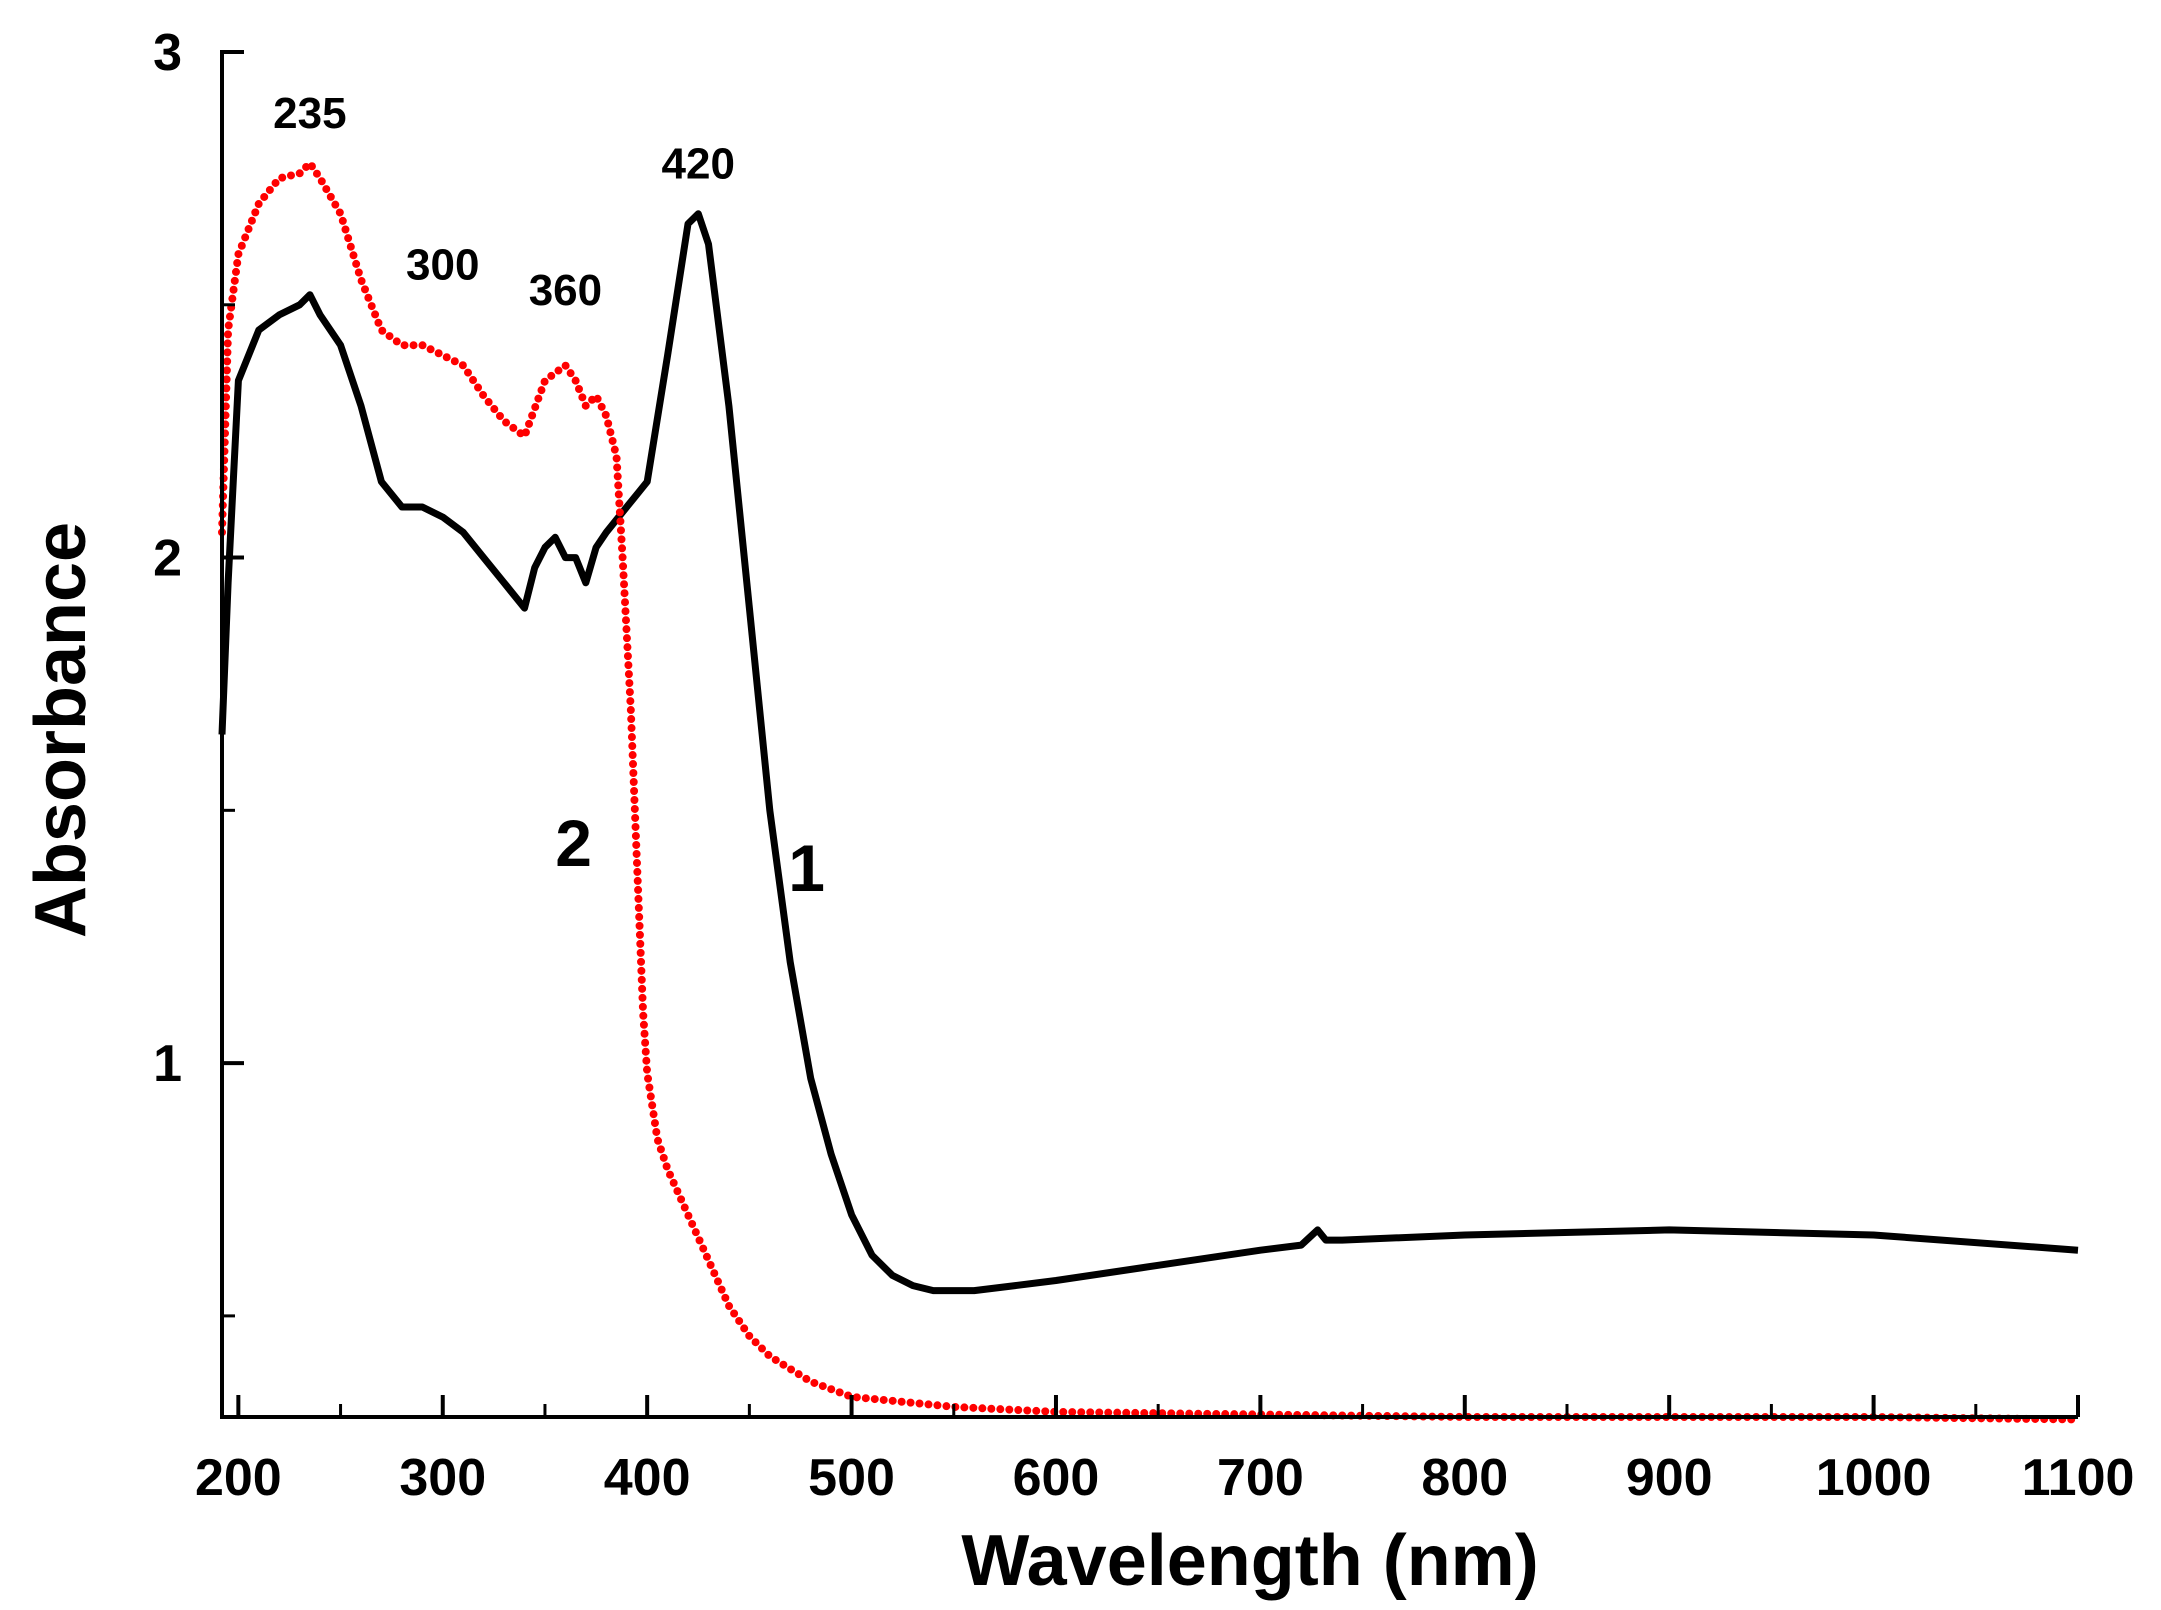 Image resolution: width=2161 pixels, height=1610 pixels. Describe the element at coordinates (1464, 1478) in the screenshot. I see `x-tick-label-800: 800` at that location.